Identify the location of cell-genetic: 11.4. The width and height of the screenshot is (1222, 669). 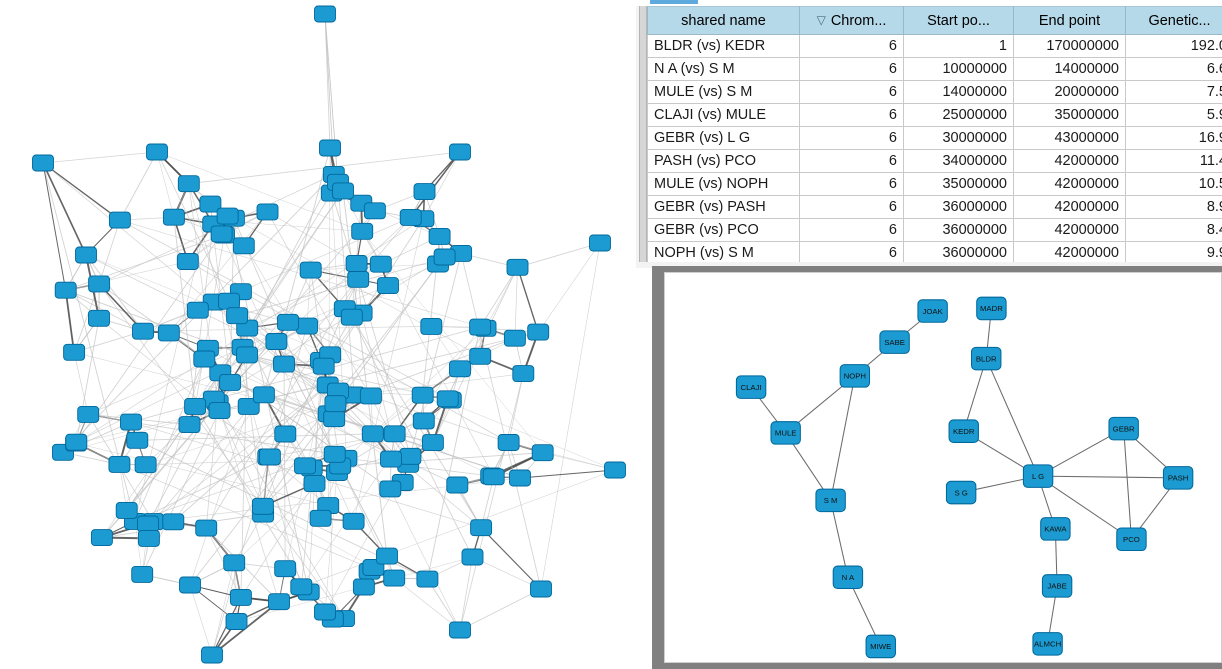
(1173, 161).